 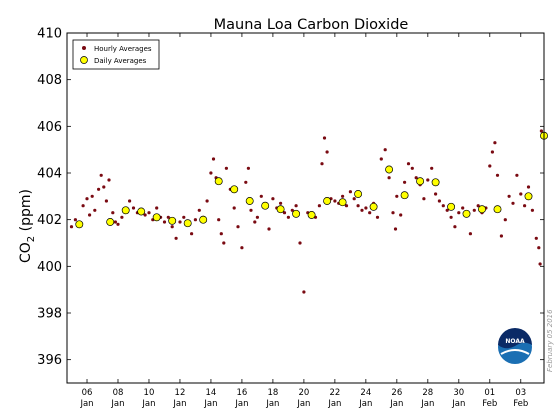 I want to click on legend-daily-label: Daily Averages, so click(x=120, y=61).